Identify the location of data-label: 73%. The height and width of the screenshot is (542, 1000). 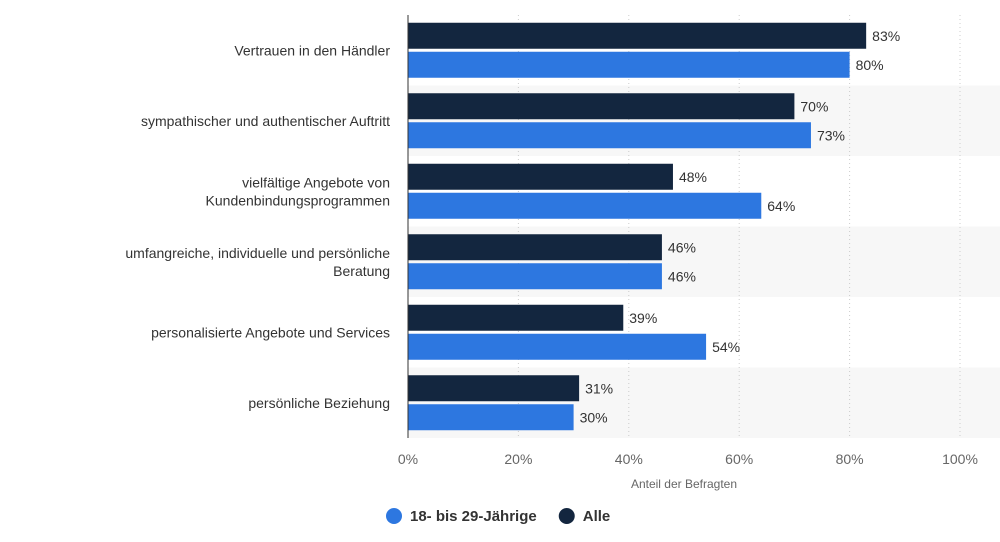
(831, 135).